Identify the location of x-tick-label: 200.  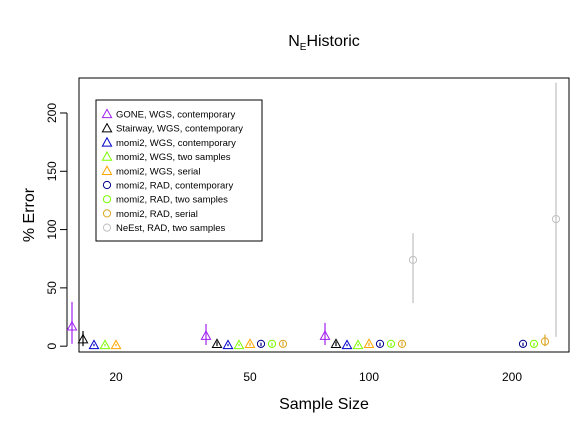
(512, 377).